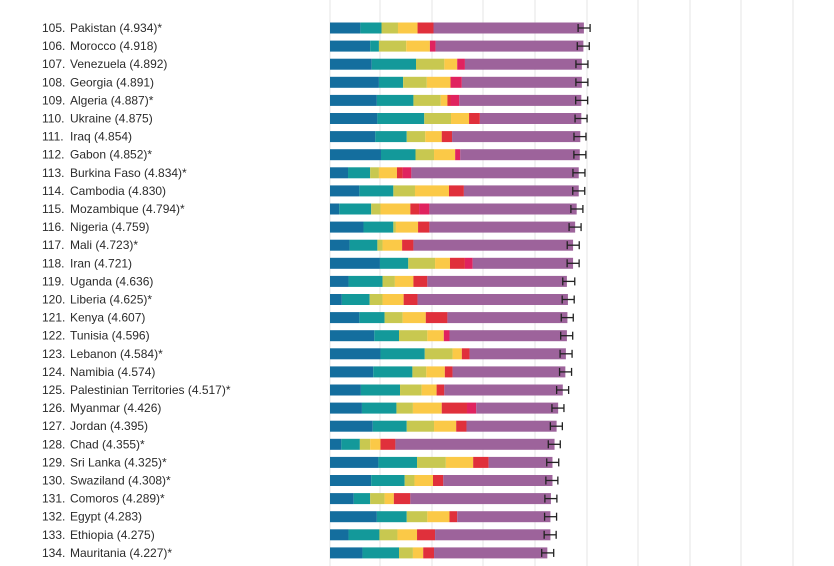  Describe the element at coordinates (53, 481) in the screenshot. I see `rank-label: 130.` at that location.